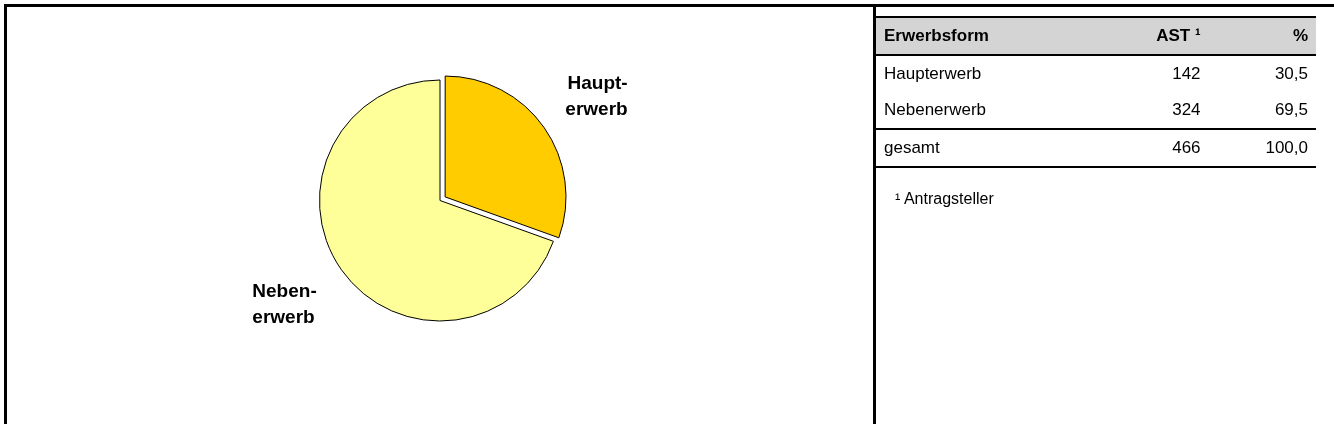 This screenshot has height=424, width=1334. What do you see at coordinates (987, 148) in the screenshot?
I see `text: gesamt` at bounding box center [987, 148].